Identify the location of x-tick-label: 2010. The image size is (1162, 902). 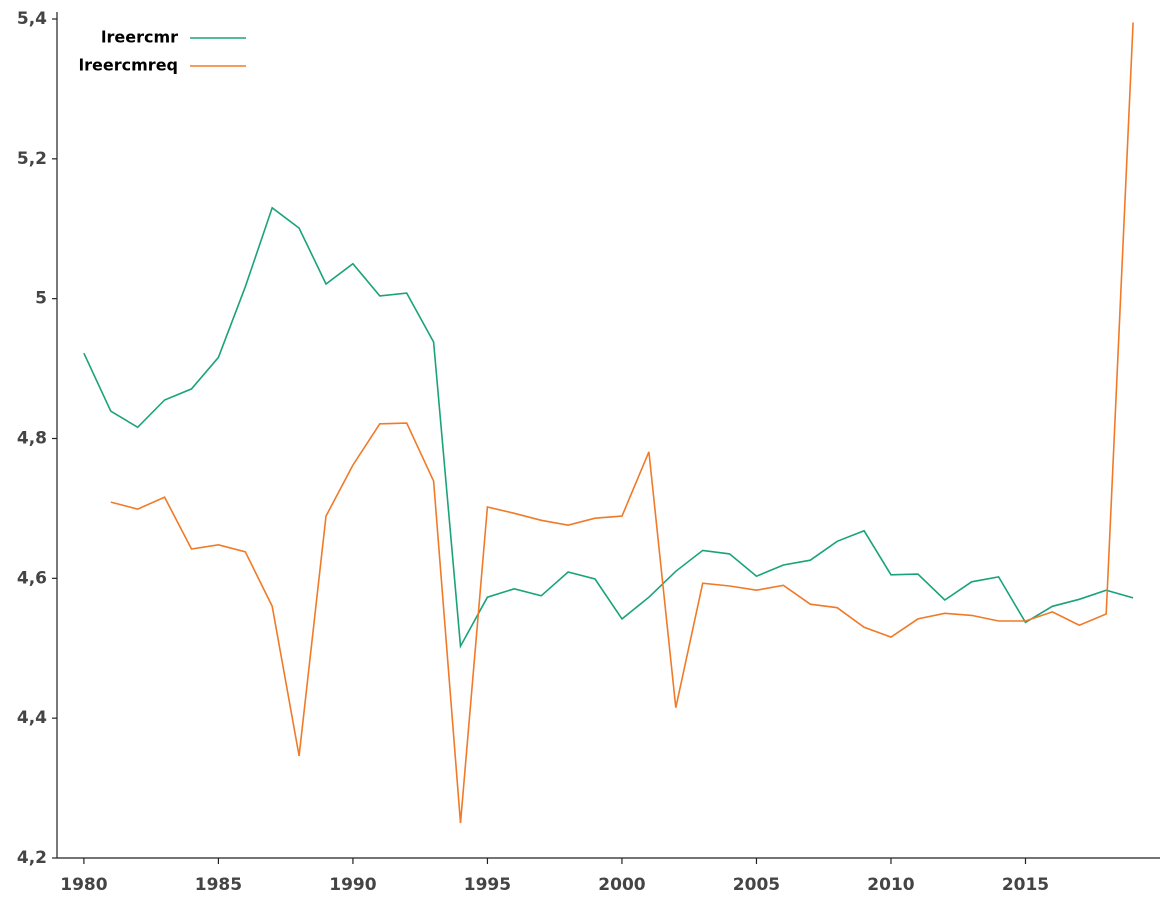
(890, 885).